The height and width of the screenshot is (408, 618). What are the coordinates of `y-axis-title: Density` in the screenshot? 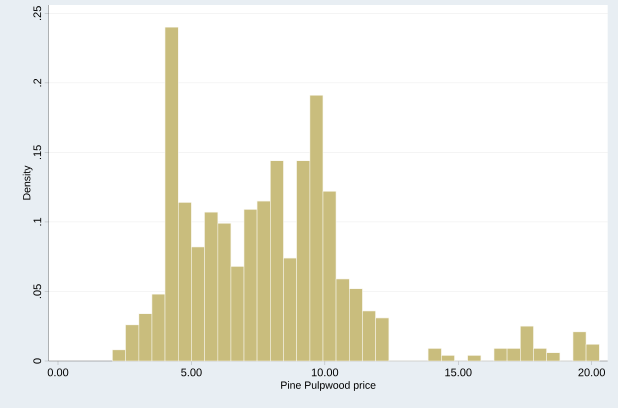 It's located at (27, 183).